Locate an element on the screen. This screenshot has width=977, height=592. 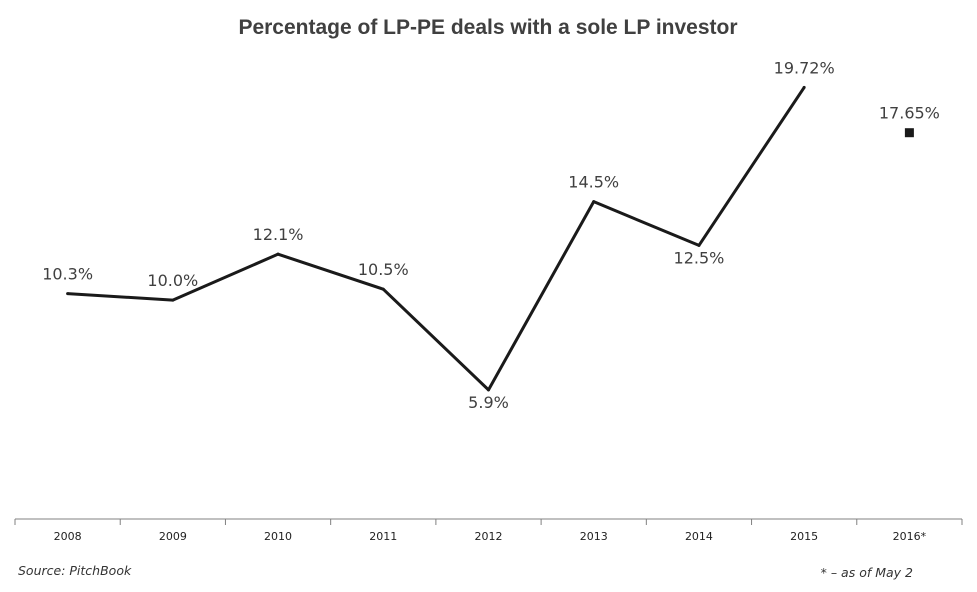
x-tick-label: 2012 is located at coordinates (489, 536).